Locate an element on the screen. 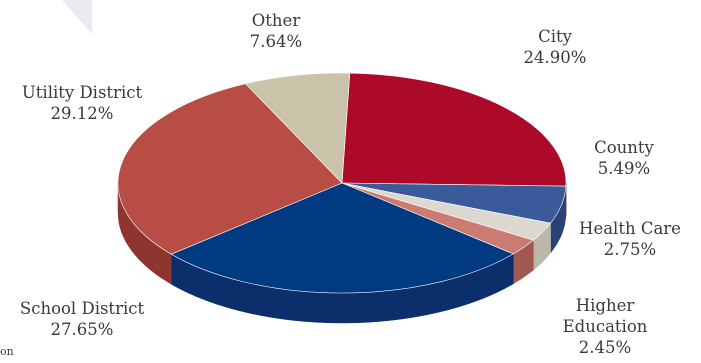 The image size is (701, 363). pie-slice-city is located at coordinates (454, 129).